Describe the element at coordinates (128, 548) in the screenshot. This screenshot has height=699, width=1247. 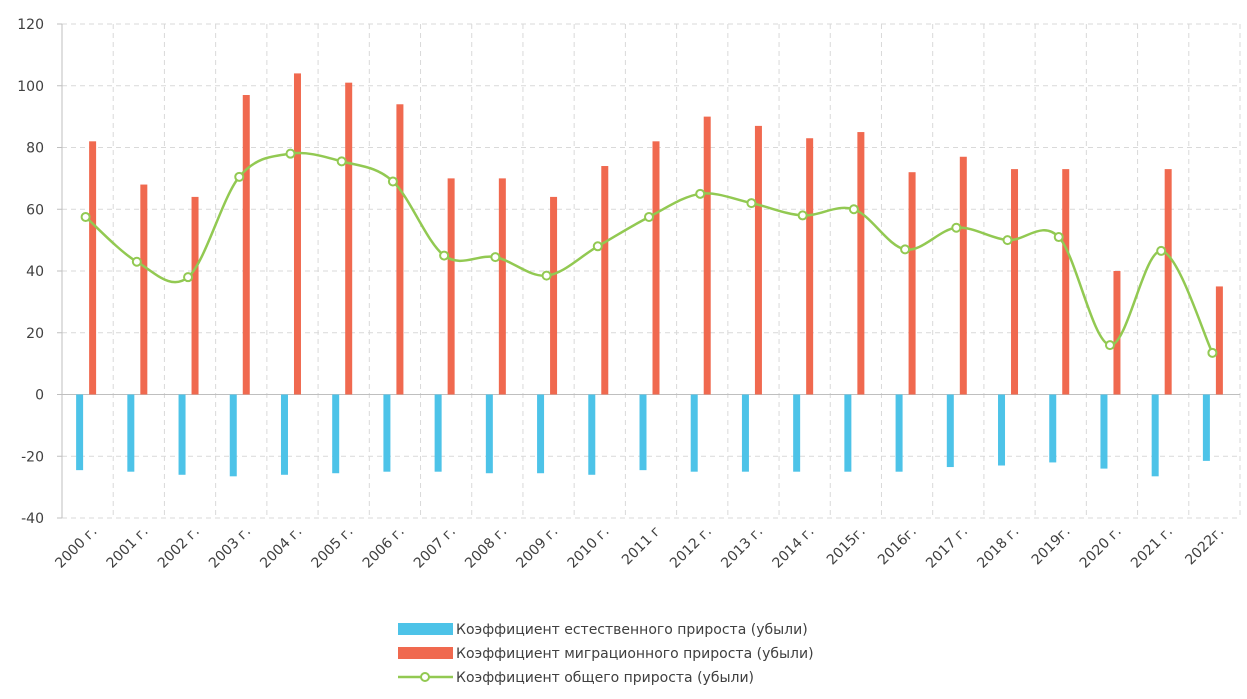
I see `x-tick-label: 2001 г.` at that location.